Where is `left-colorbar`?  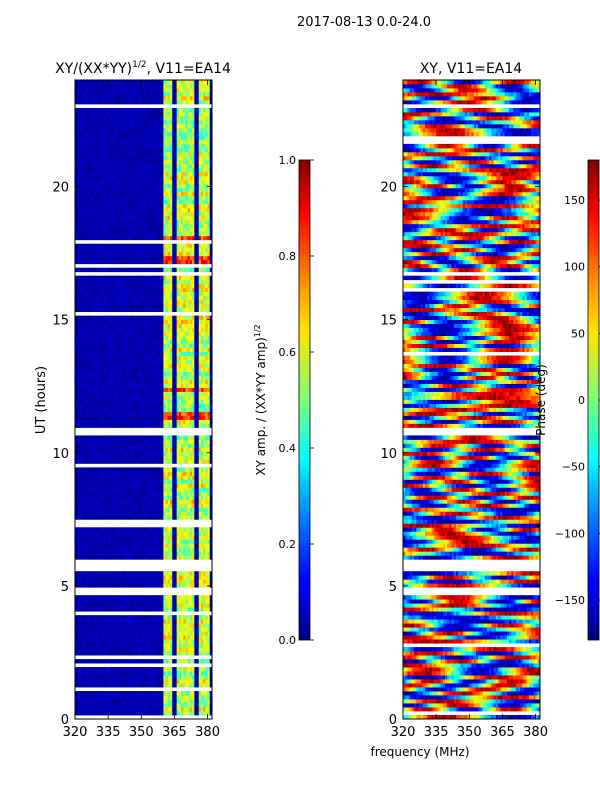
left-colorbar is located at coordinates (304, 400).